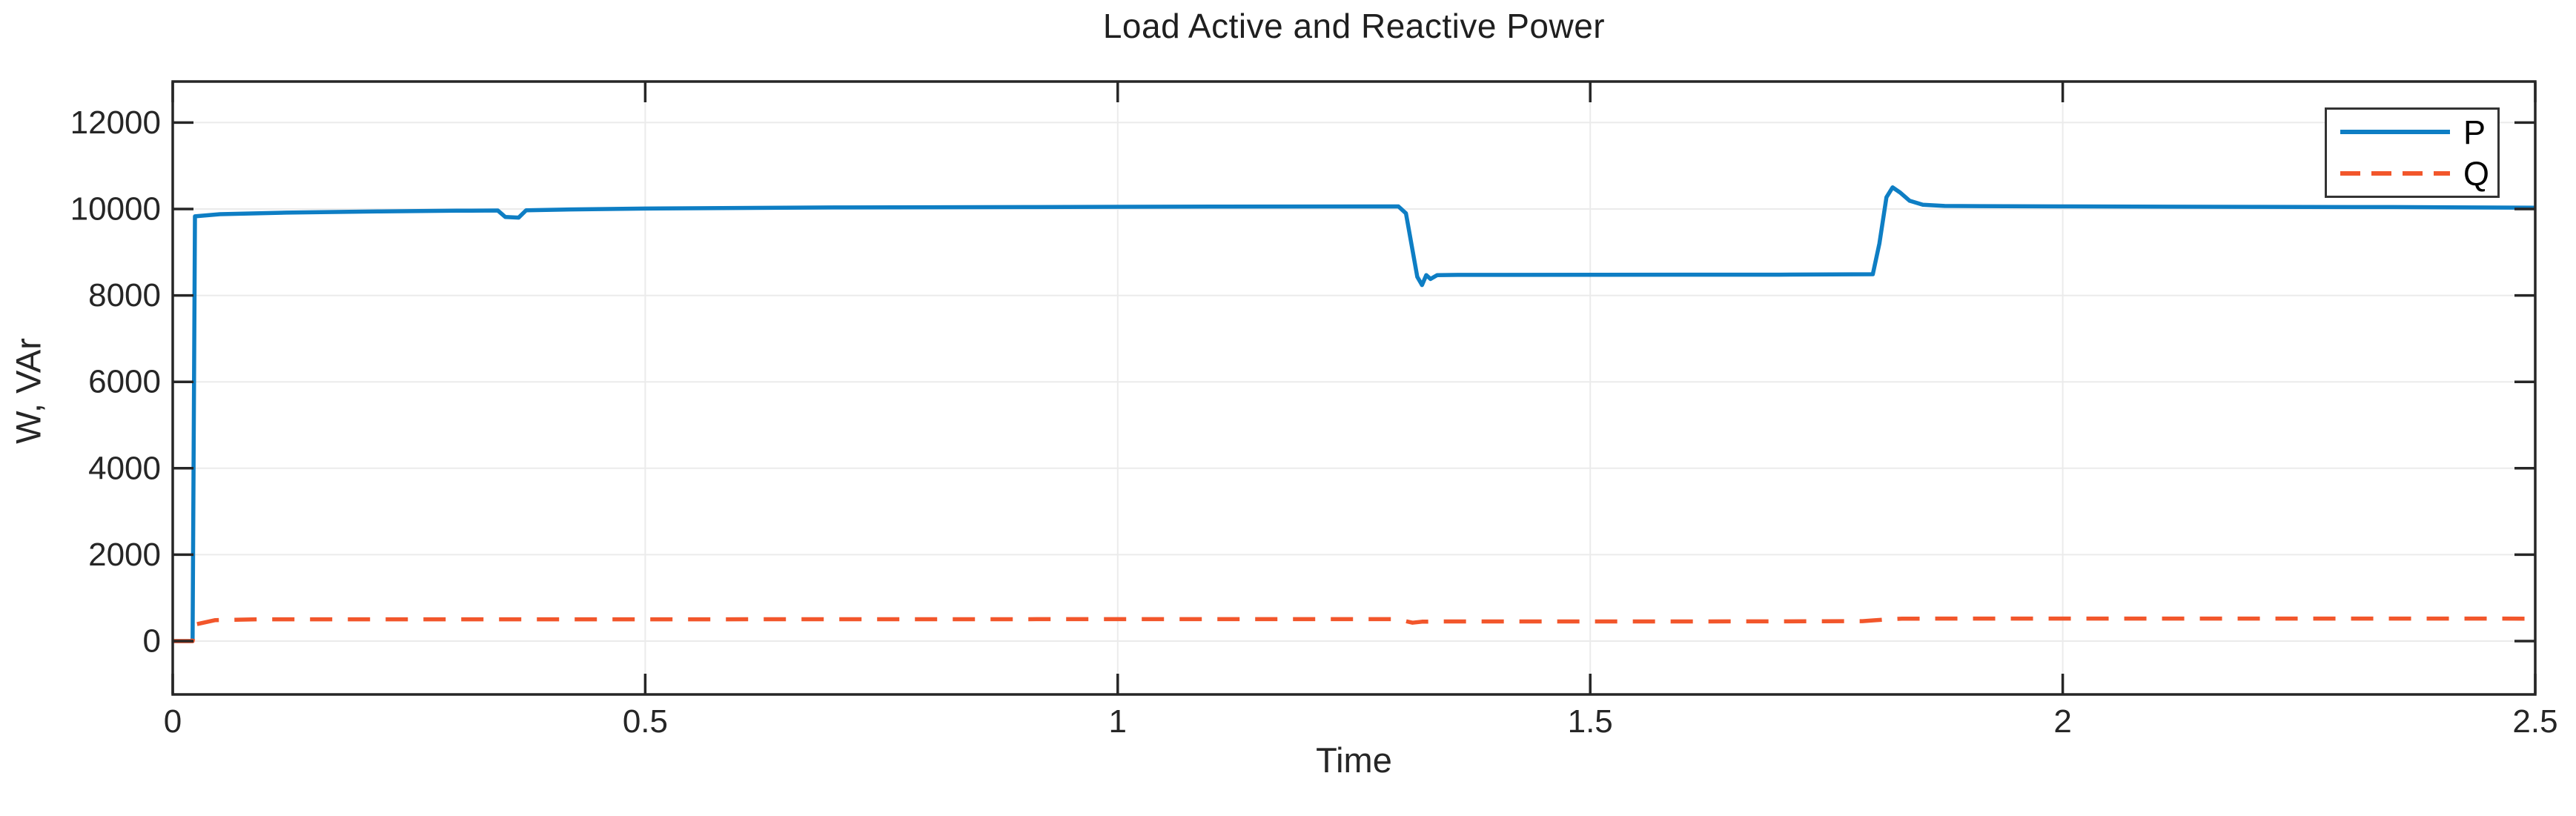 Image resolution: width=2576 pixels, height=816 pixels. I want to click on x-tick-label: 0.5, so click(645, 721).